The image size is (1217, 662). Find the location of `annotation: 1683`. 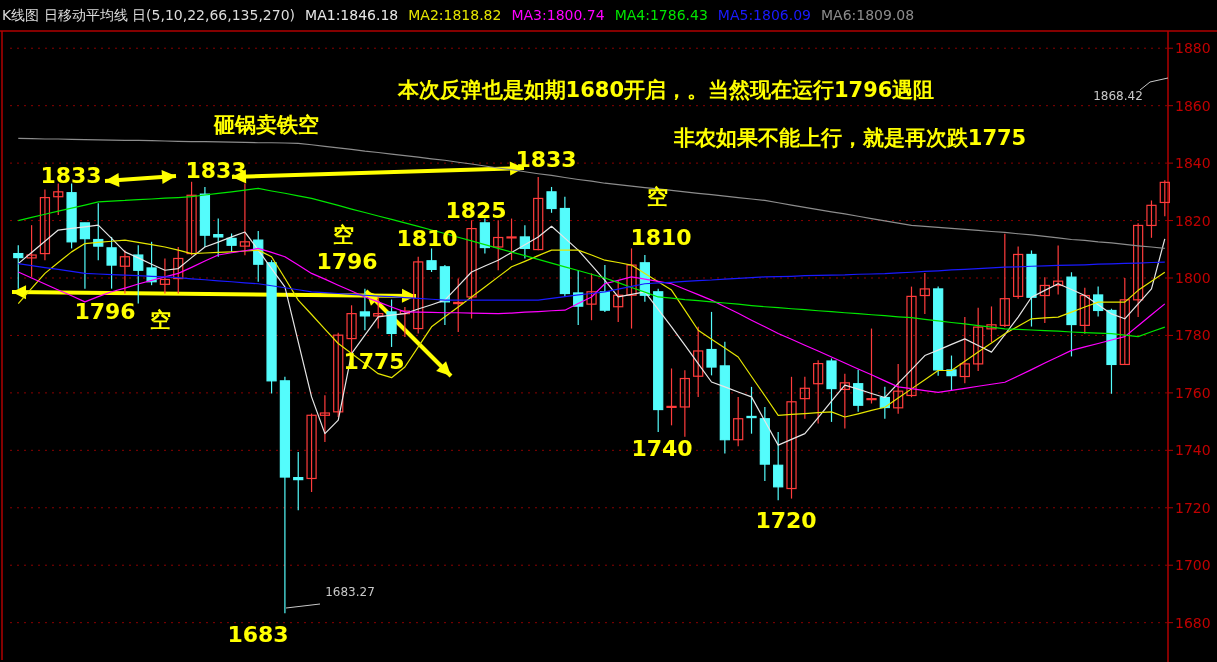

annotation: 1683 is located at coordinates (258, 634).